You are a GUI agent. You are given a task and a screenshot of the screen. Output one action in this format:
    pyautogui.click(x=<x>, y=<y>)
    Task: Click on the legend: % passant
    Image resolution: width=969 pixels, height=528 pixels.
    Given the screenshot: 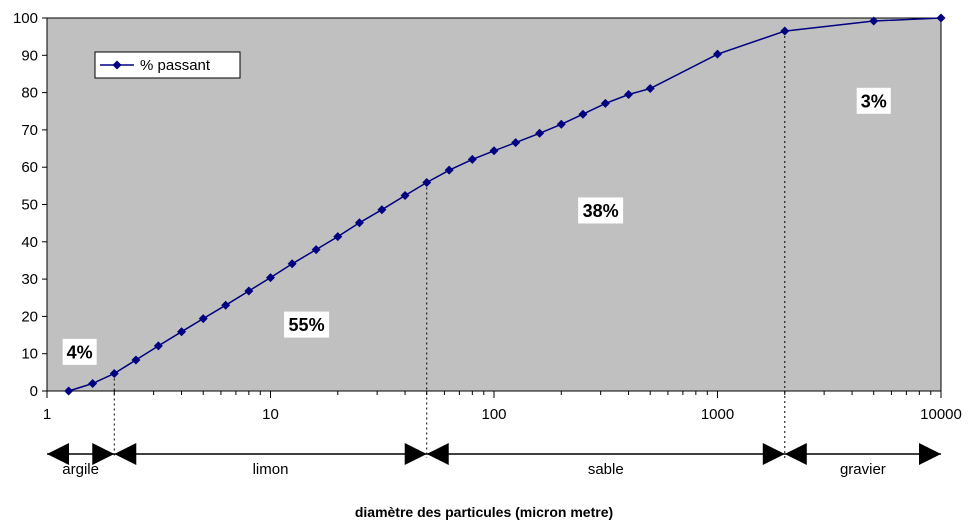 What is the action you would take?
    pyautogui.click(x=167, y=65)
    